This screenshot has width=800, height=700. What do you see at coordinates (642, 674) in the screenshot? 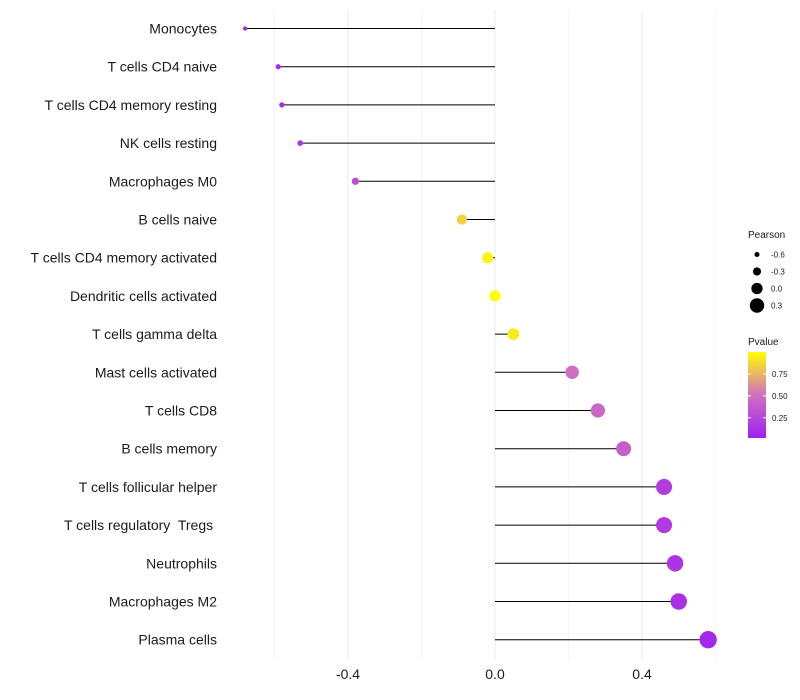
I see `x-tick-label: 0.4` at bounding box center [642, 674].